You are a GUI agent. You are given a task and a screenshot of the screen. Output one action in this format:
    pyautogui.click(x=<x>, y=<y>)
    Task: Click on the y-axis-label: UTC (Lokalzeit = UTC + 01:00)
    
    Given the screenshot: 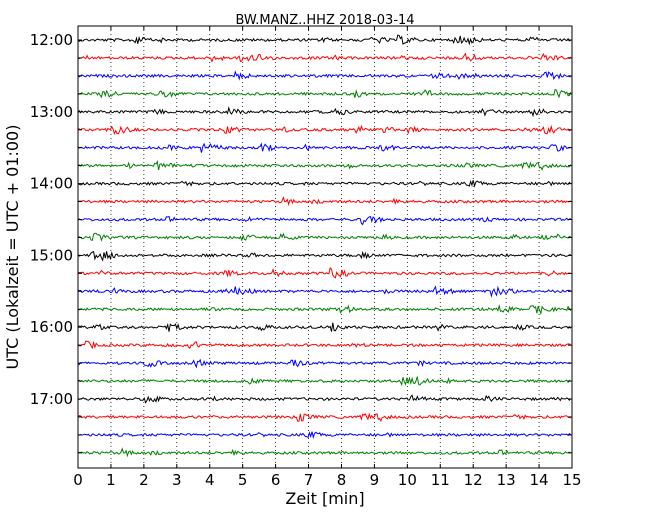 What is the action you would take?
    pyautogui.click(x=12, y=247)
    